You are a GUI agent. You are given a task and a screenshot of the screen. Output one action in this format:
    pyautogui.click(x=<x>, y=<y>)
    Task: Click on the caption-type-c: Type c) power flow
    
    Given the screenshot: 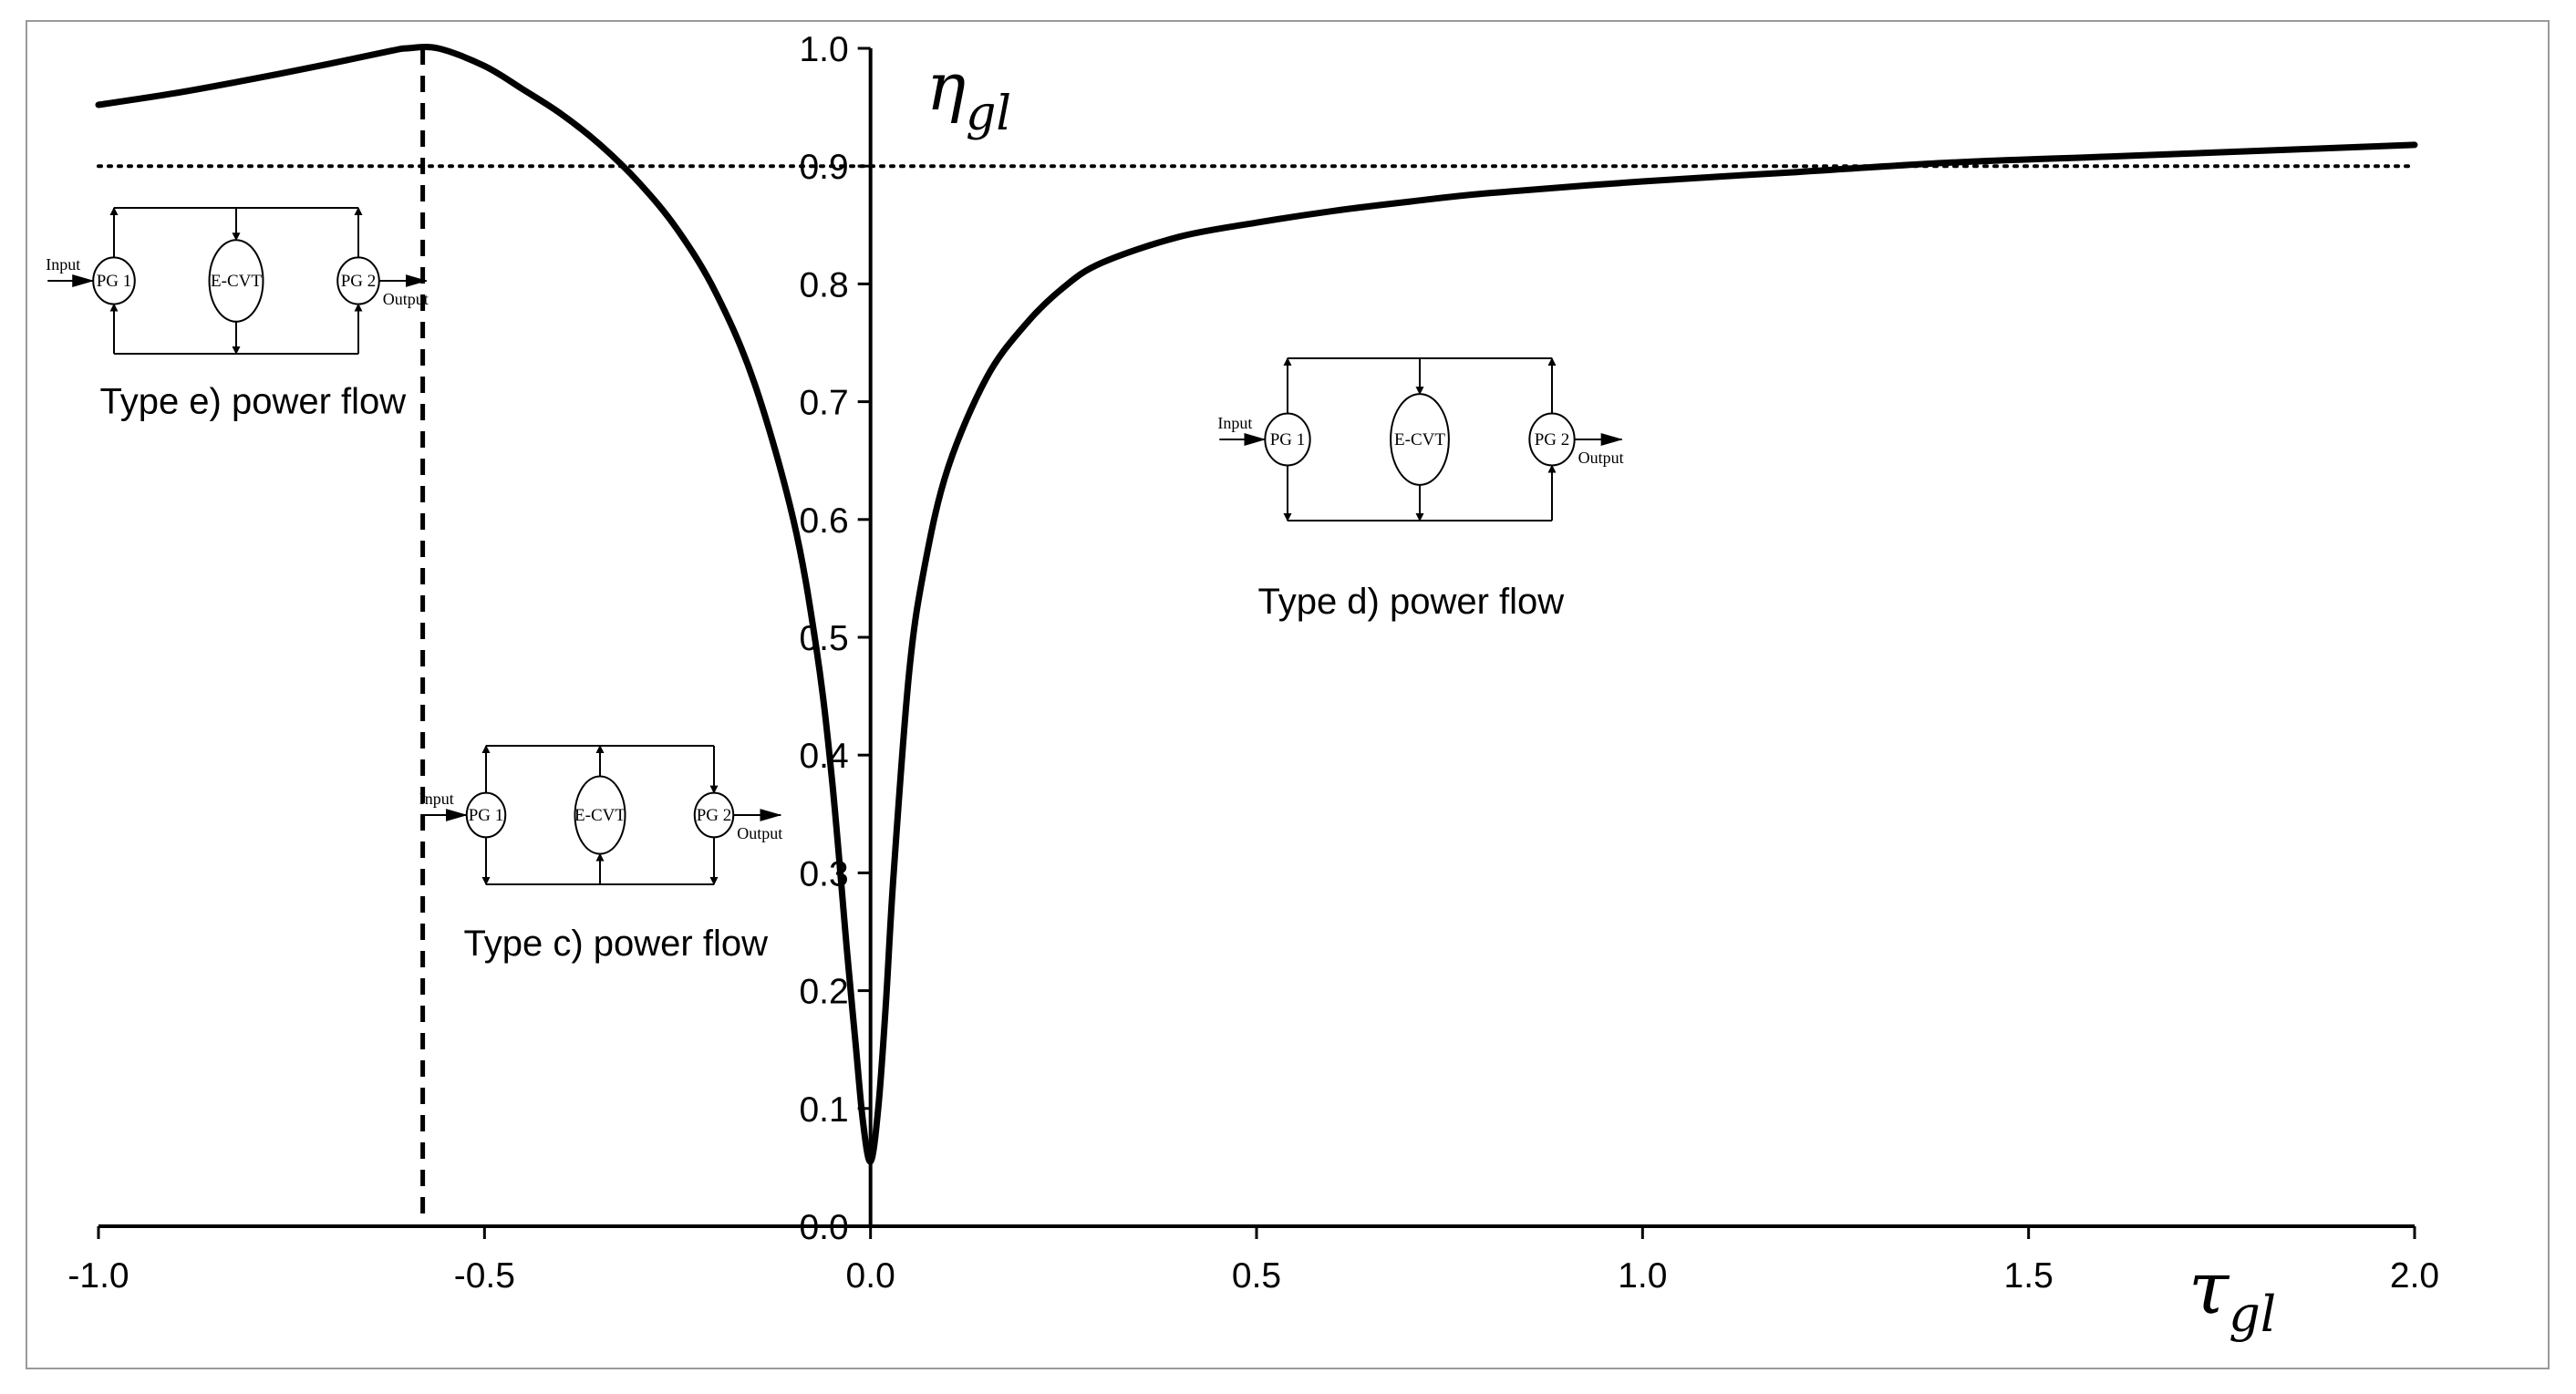 What is the action you would take?
    pyautogui.click(x=616, y=944)
    